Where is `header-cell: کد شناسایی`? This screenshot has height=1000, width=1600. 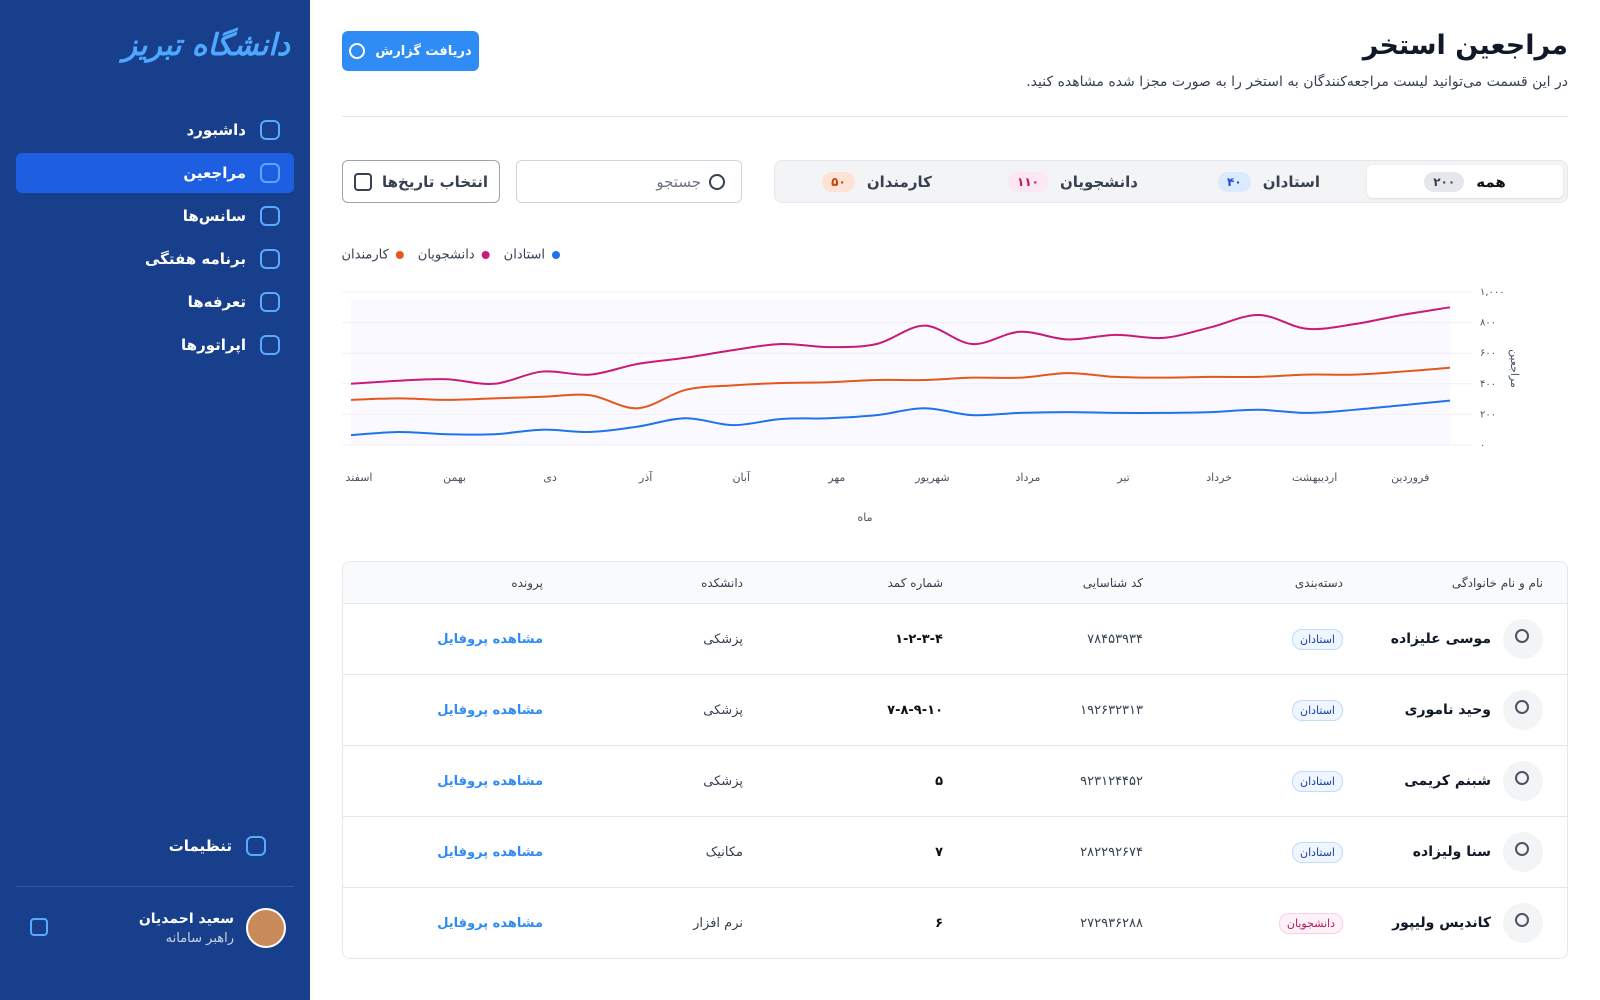 header-cell: کد شناسایی is located at coordinates (1112, 582).